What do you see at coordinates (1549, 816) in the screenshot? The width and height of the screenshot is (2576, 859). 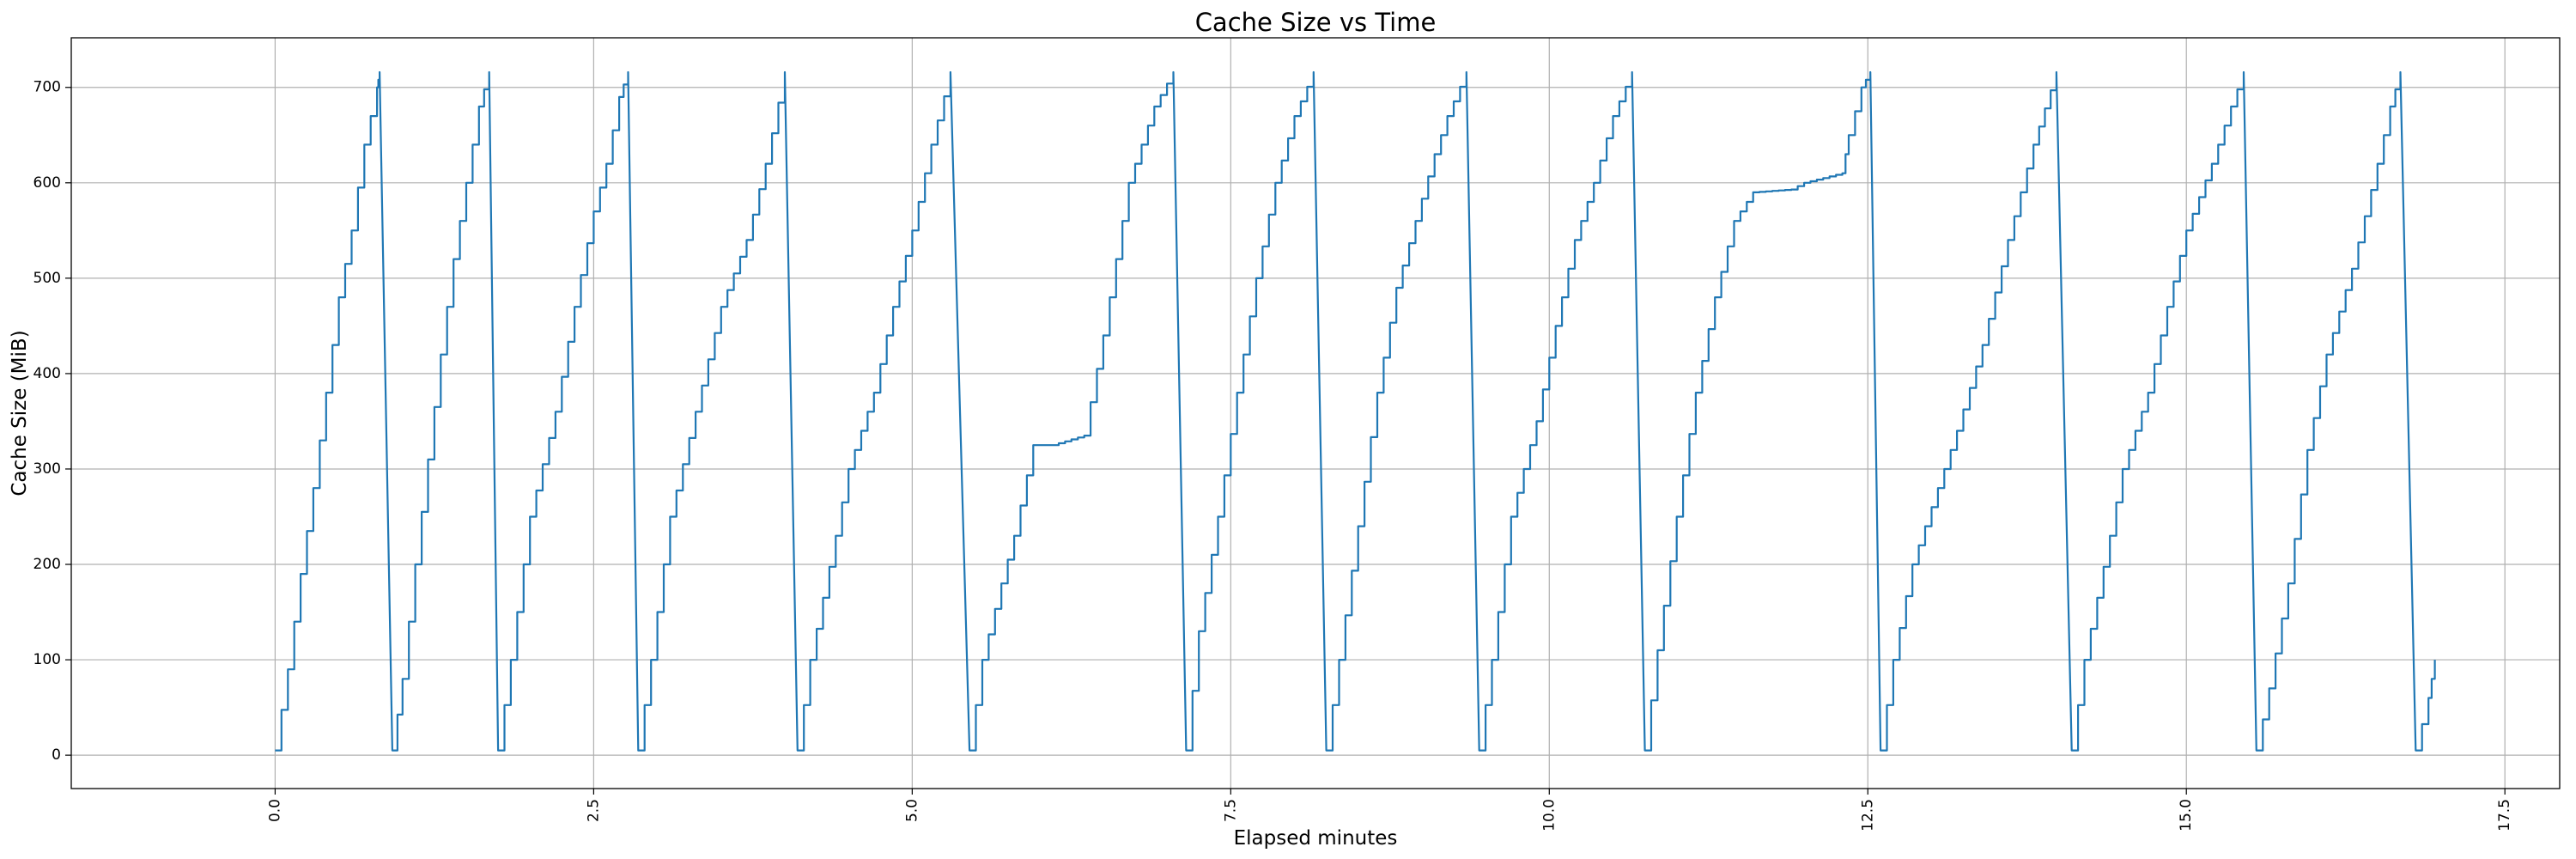 I see `x-tick-label: 10.0` at bounding box center [1549, 816].